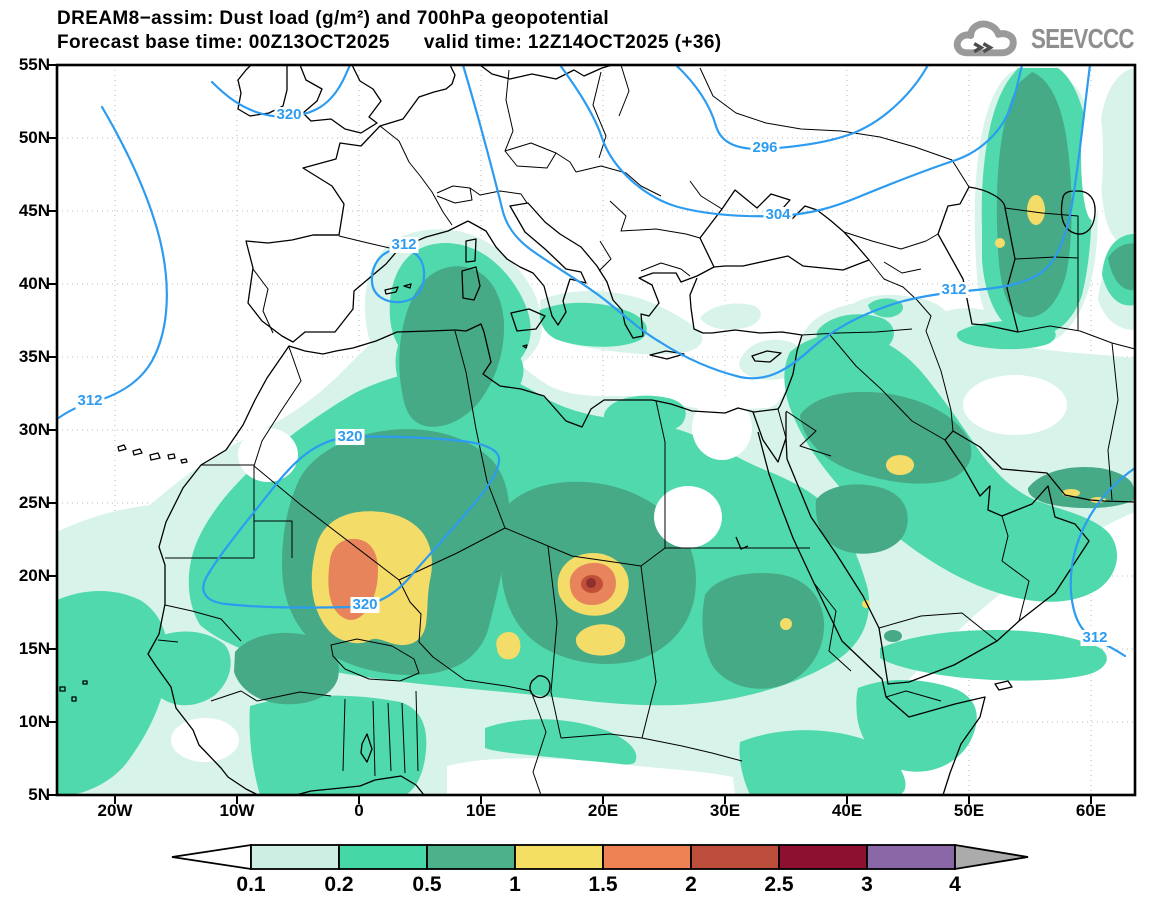 This screenshot has width=1165, height=907. I want to click on lat-label-5n: 5N, so click(39, 794).